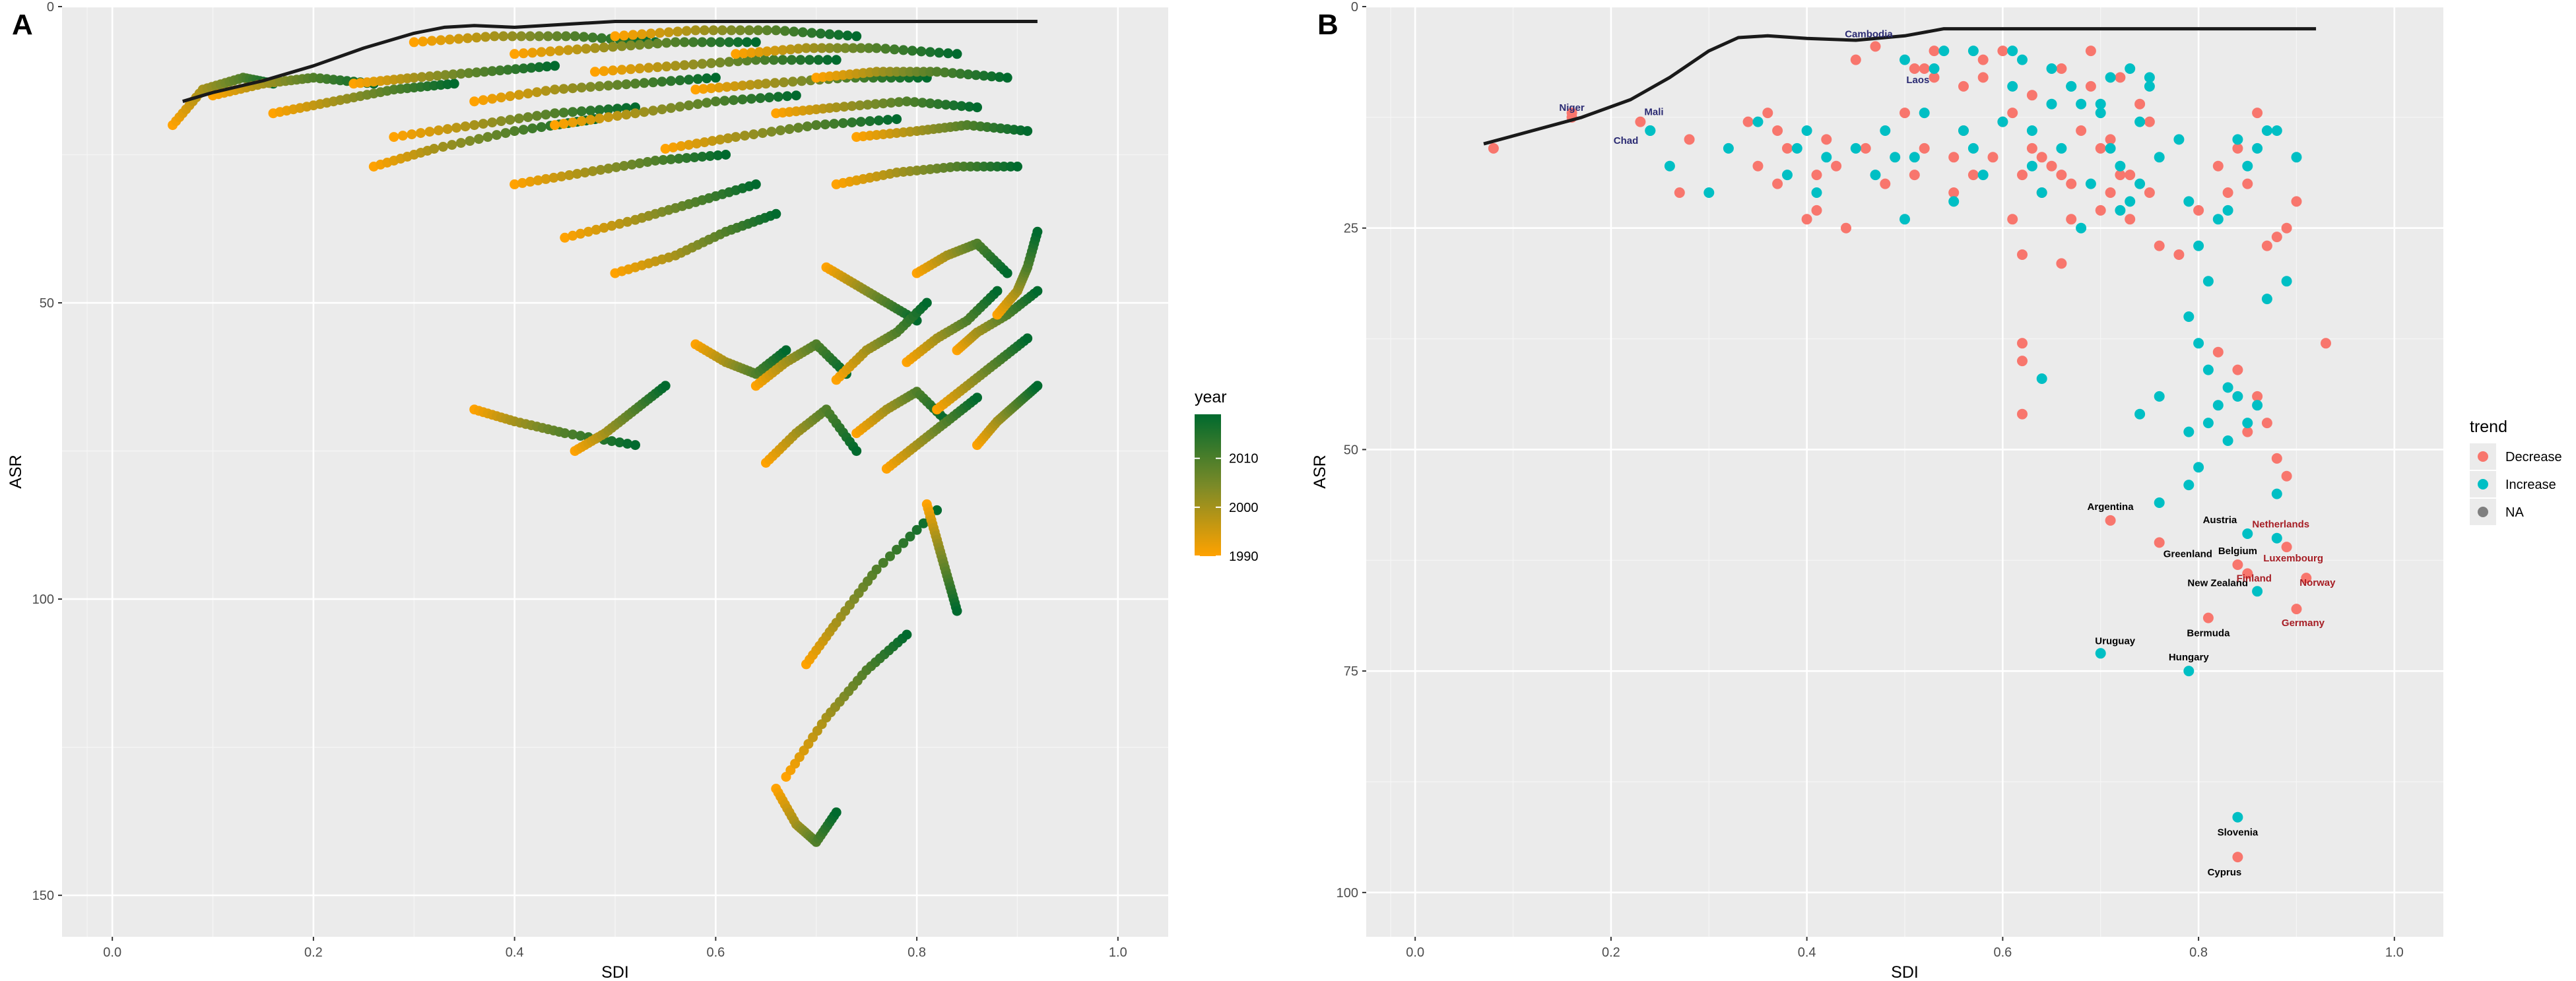 This screenshot has width=2576, height=981. I want to click on frontier-line, so click(1900, 86).